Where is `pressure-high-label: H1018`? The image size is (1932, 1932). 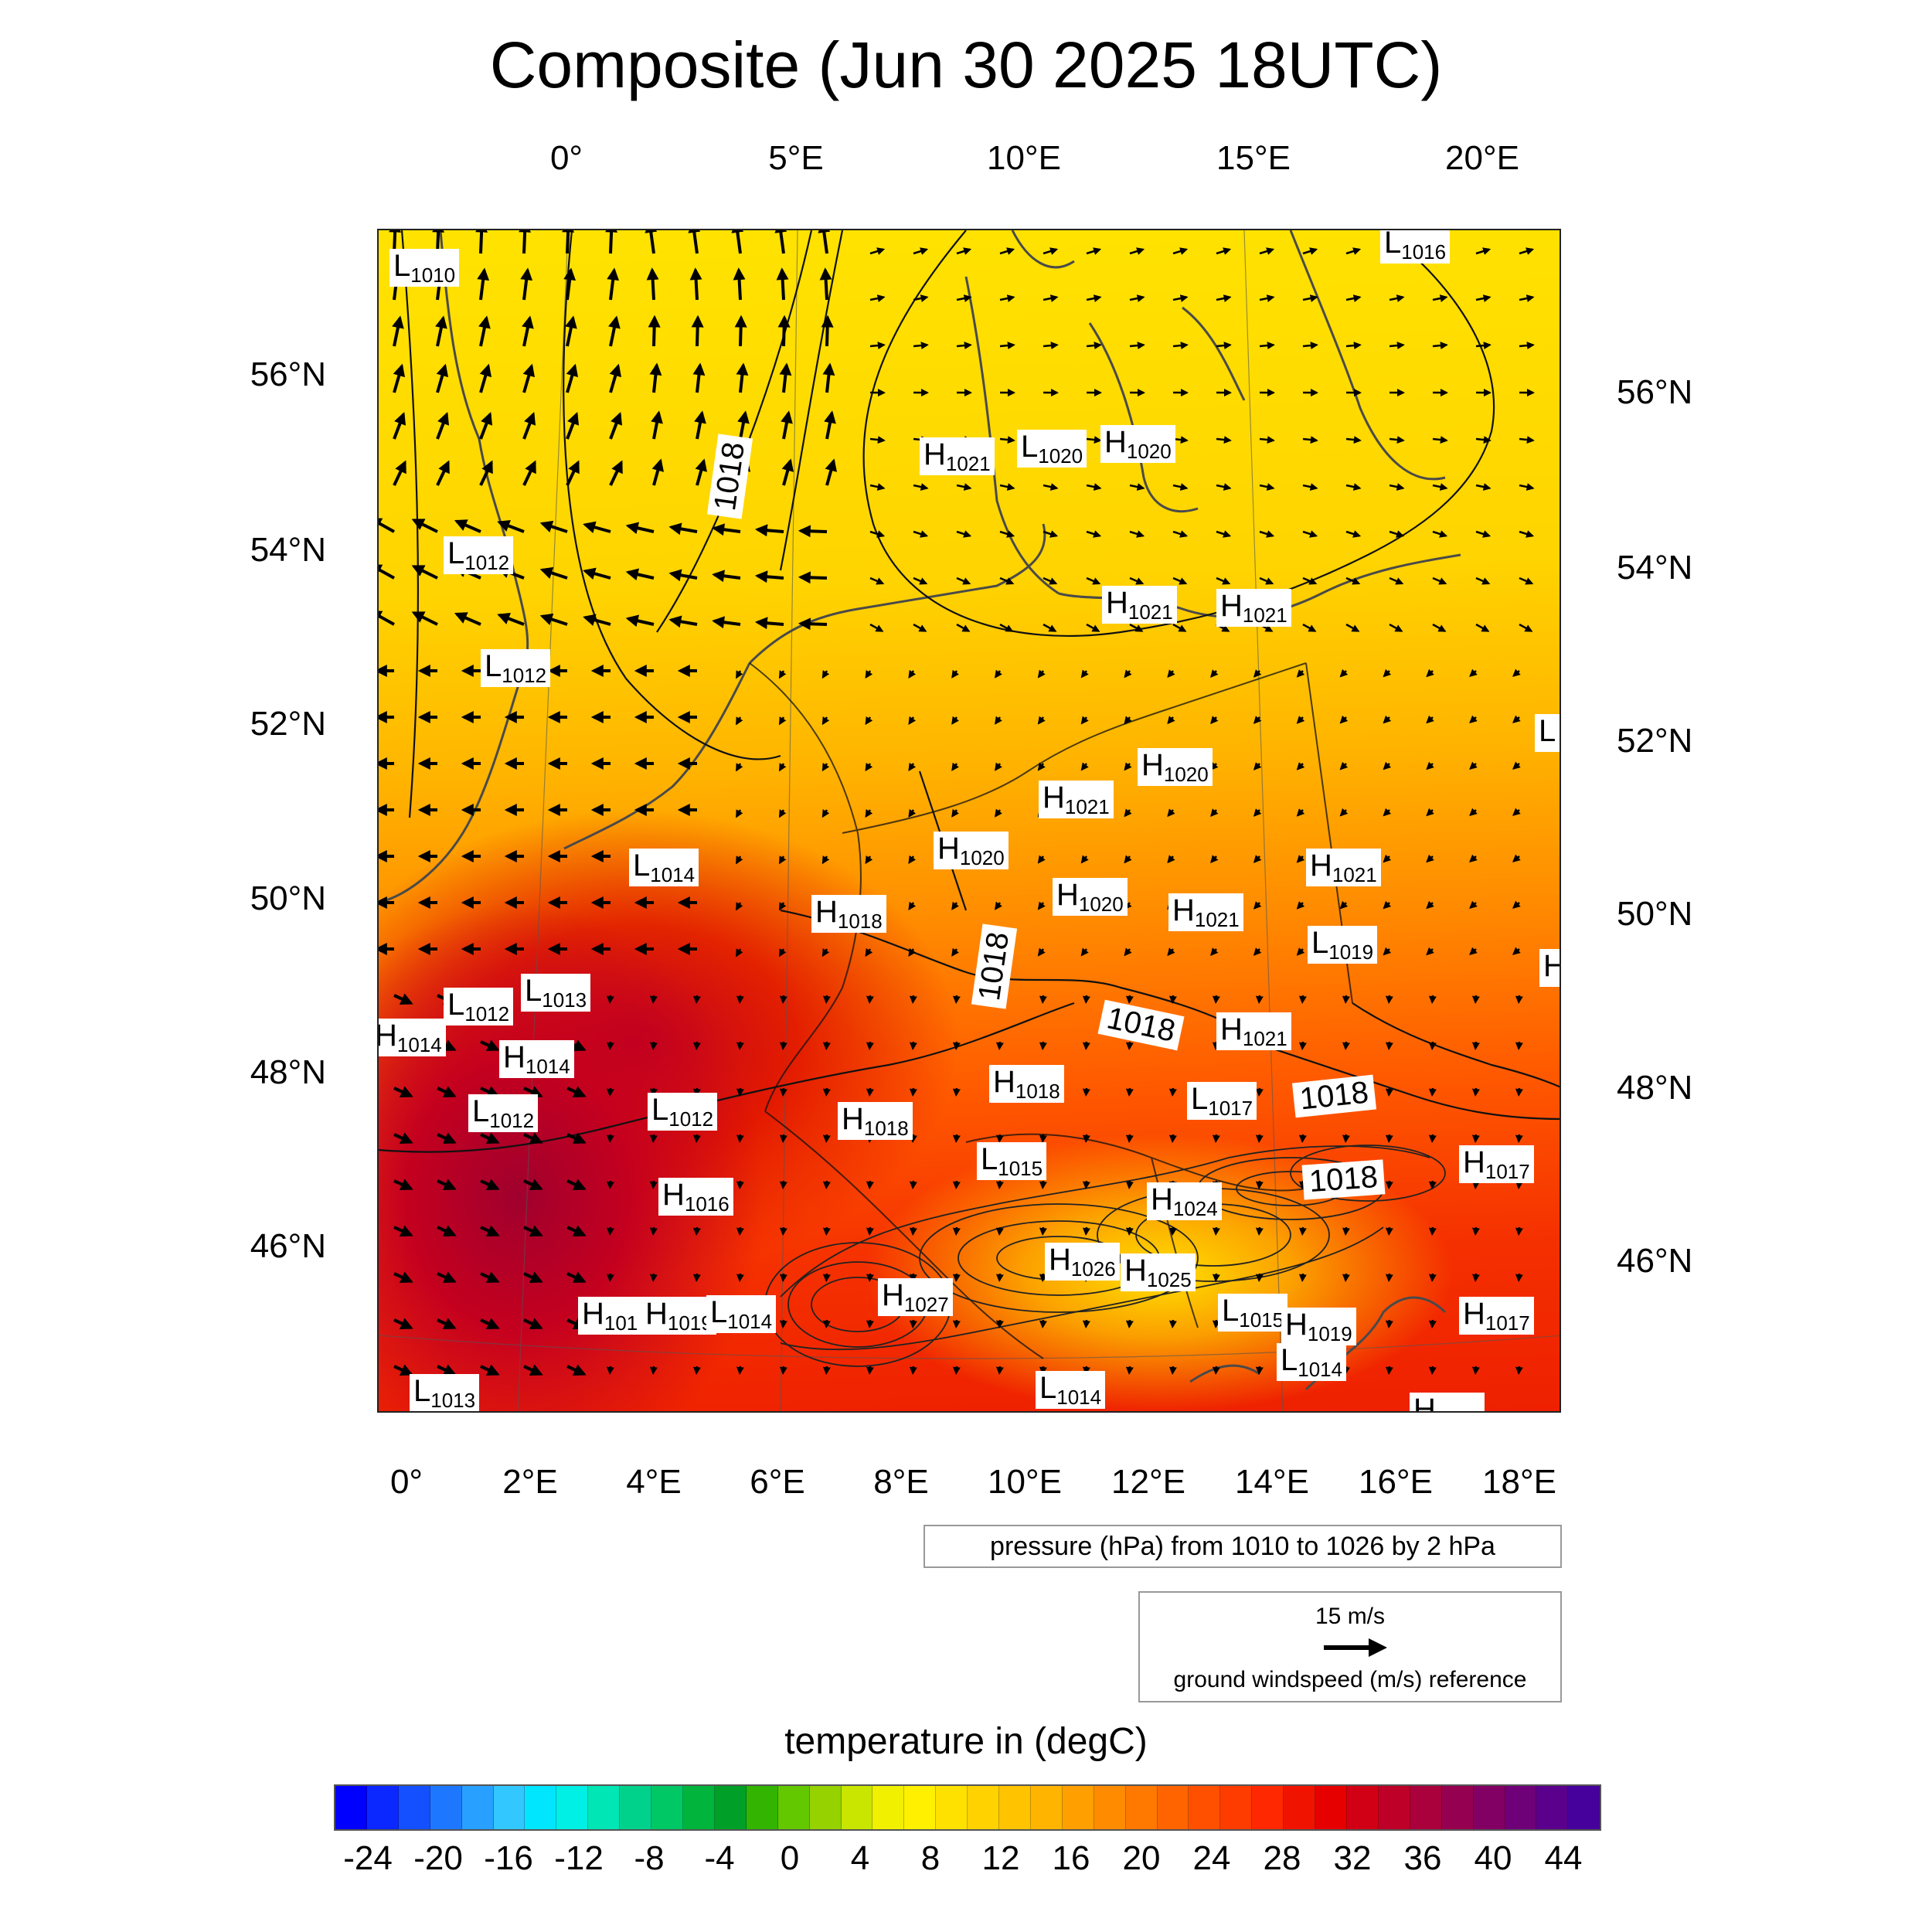 pressure-high-label: H1018 is located at coordinates (849, 914).